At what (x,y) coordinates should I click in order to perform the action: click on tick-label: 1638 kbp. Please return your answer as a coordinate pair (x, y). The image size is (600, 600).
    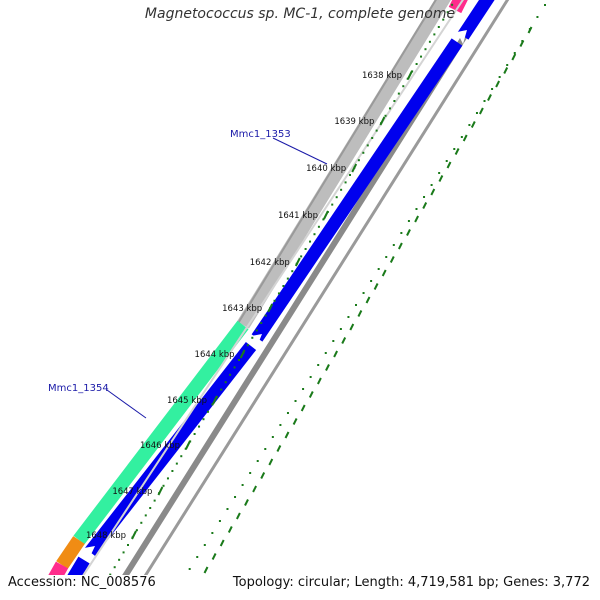
    Looking at the image, I should click on (382, 76).